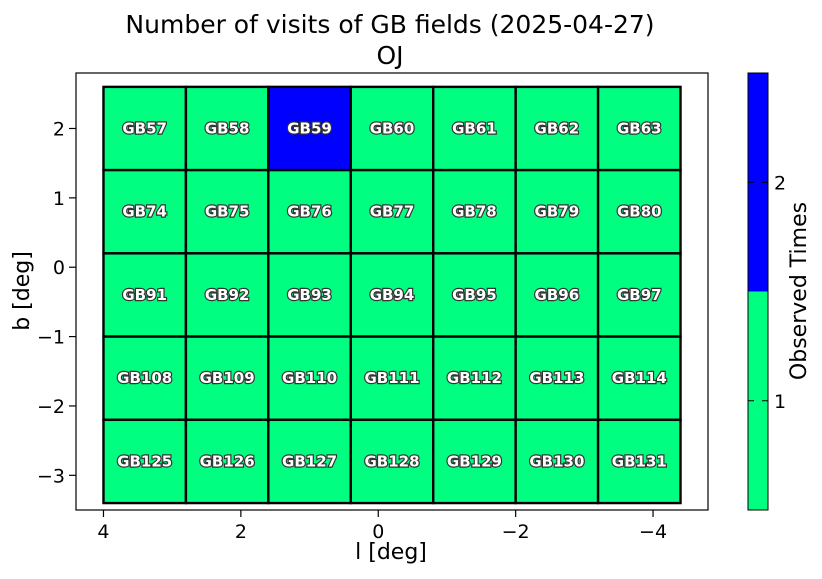 The height and width of the screenshot is (579, 822). I want to click on field-cell-GB80, so click(639, 211).